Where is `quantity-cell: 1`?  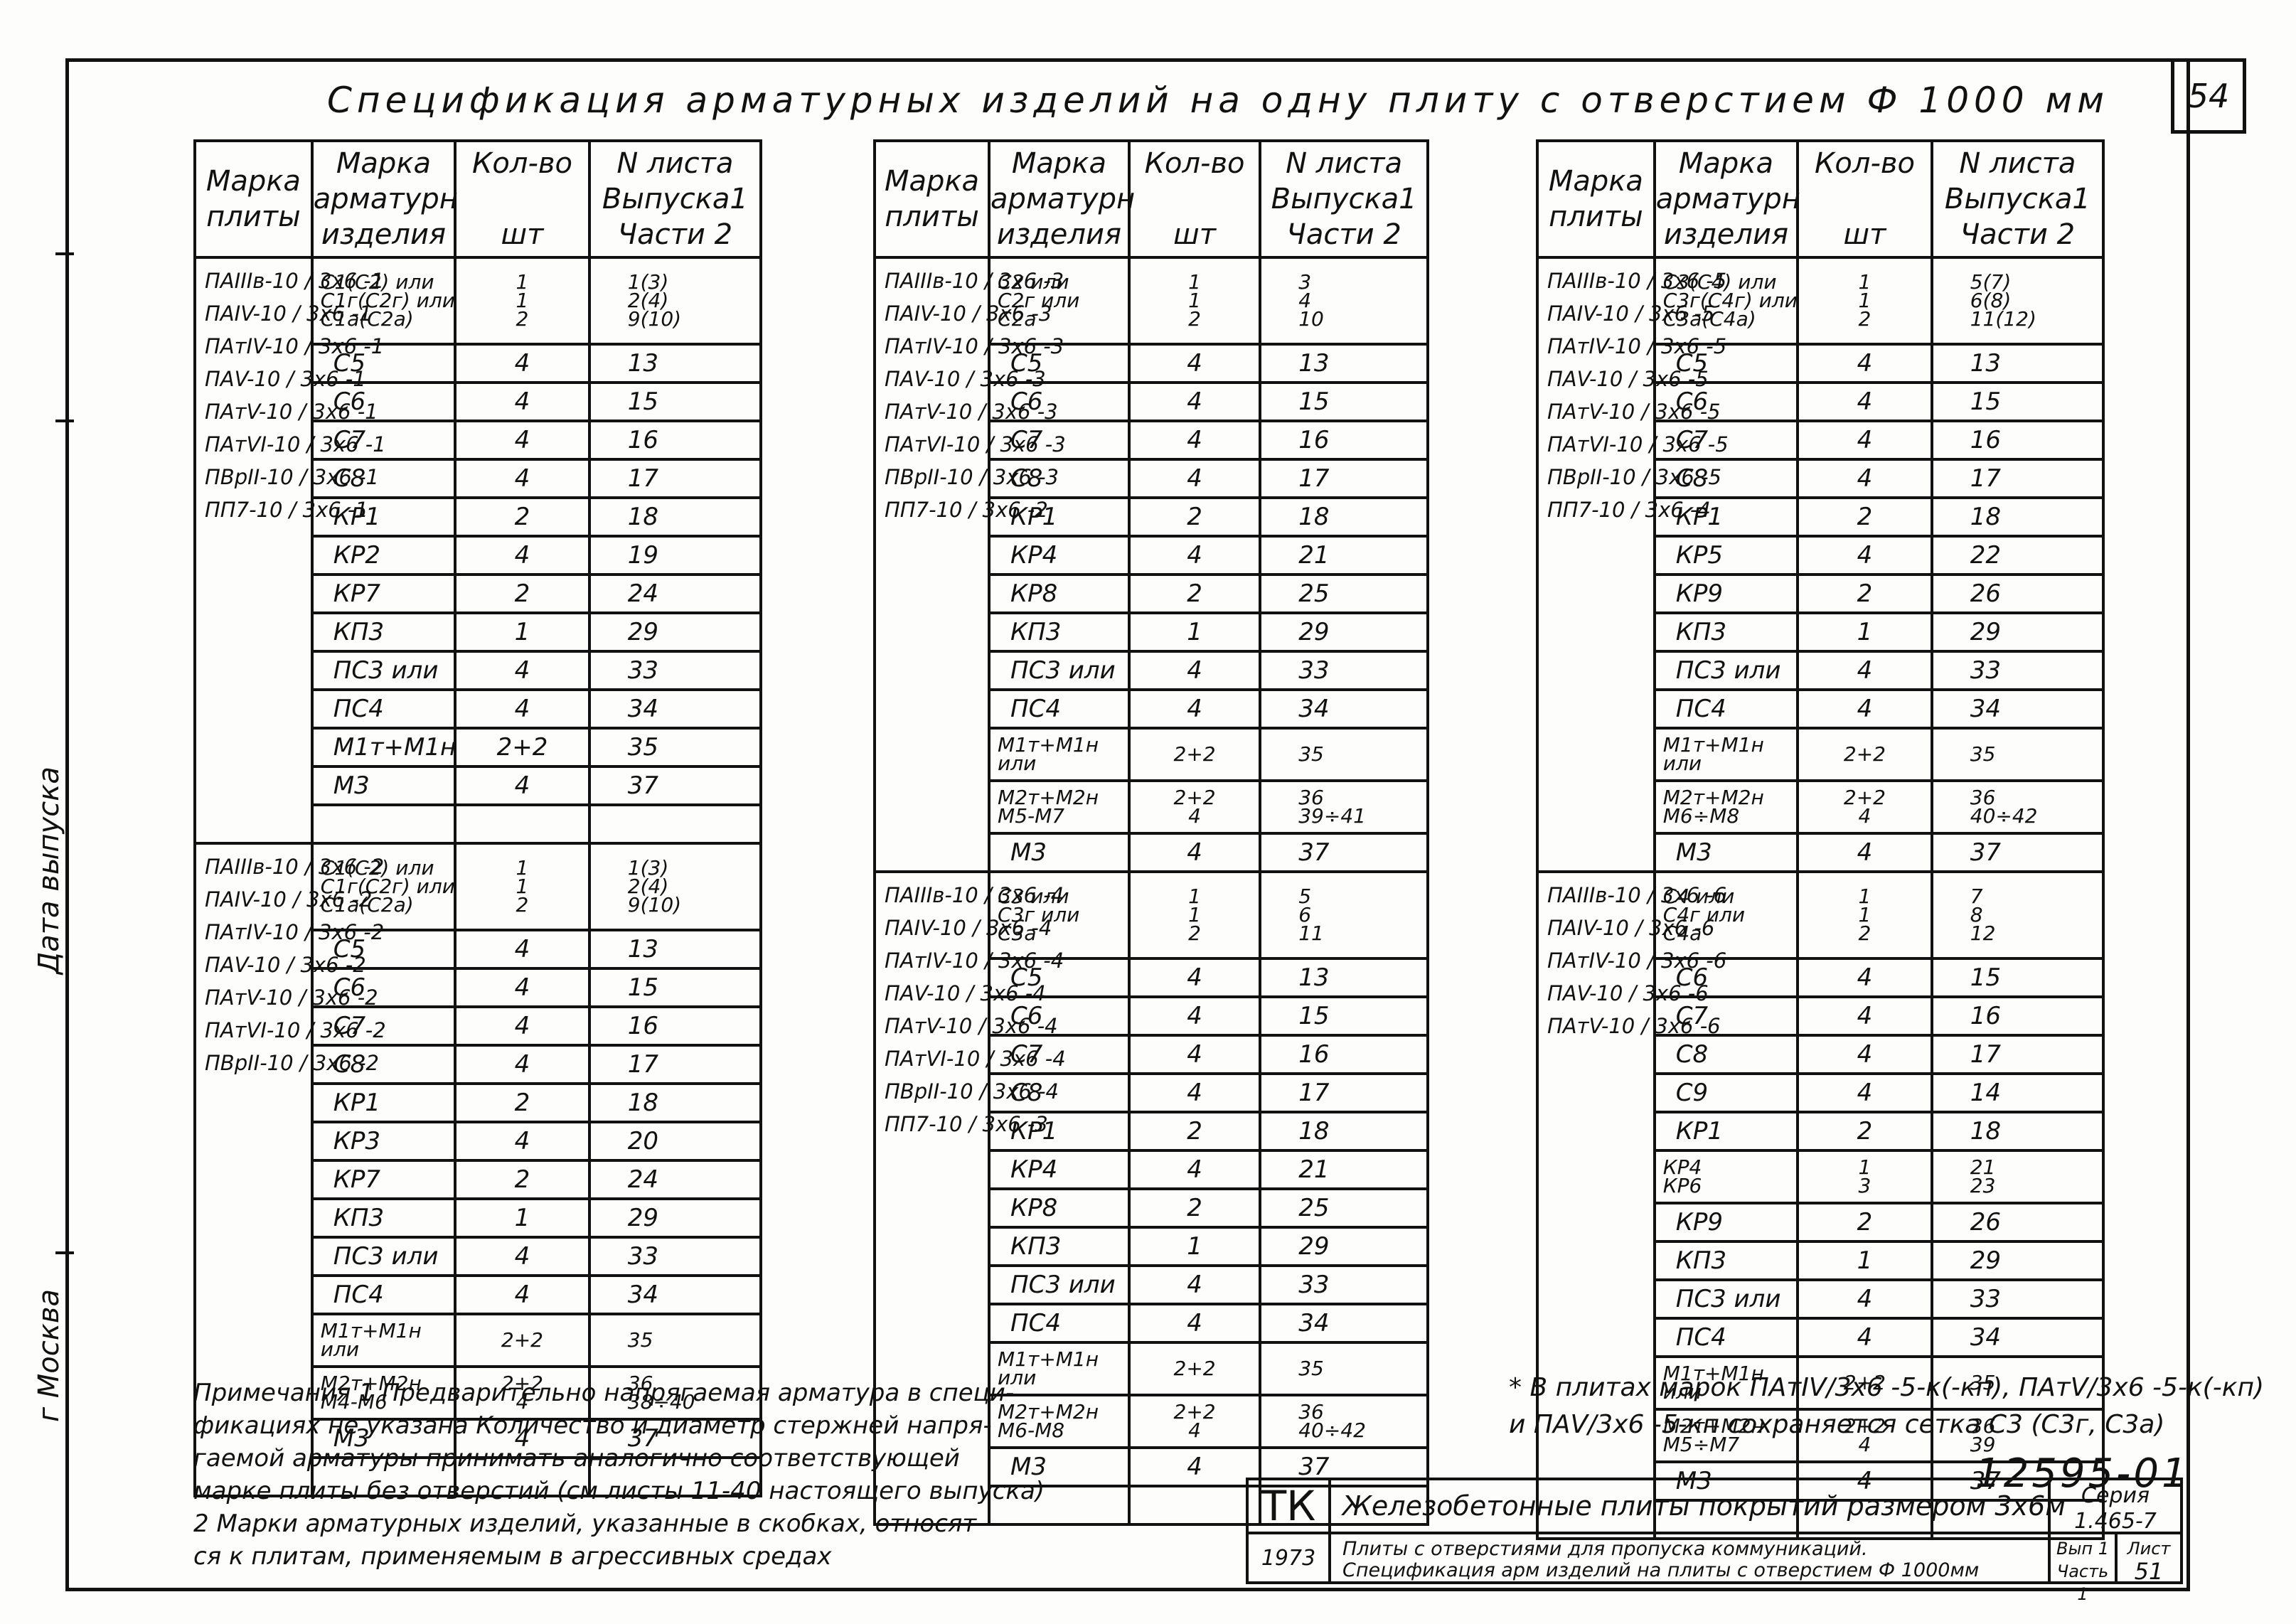 quantity-cell: 1 is located at coordinates (522, 632).